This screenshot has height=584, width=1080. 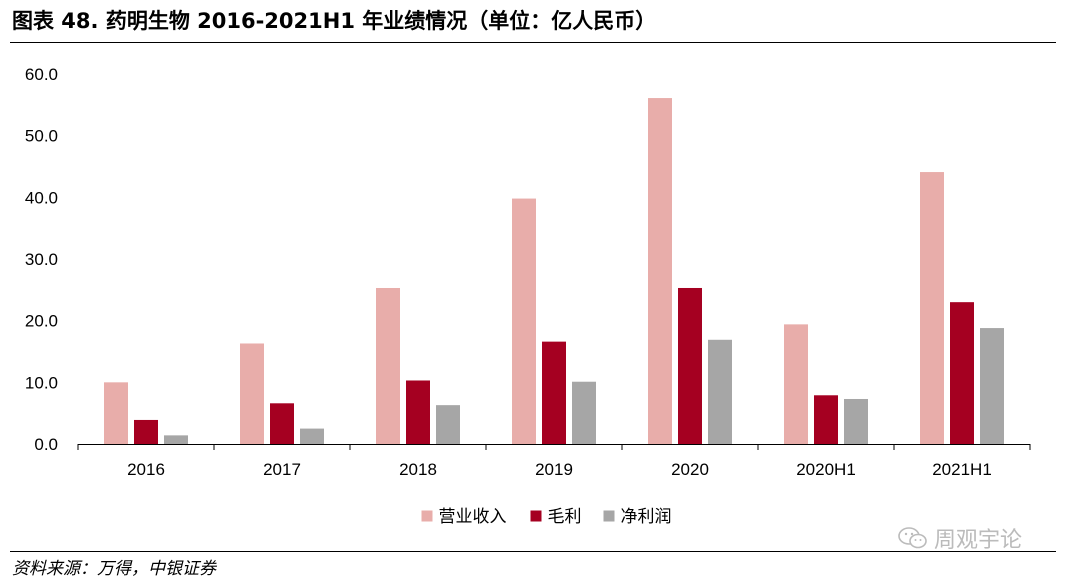 What do you see at coordinates (46, 444) in the screenshot?
I see `y-tick-label-0: 0.0` at bounding box center [46, 444].